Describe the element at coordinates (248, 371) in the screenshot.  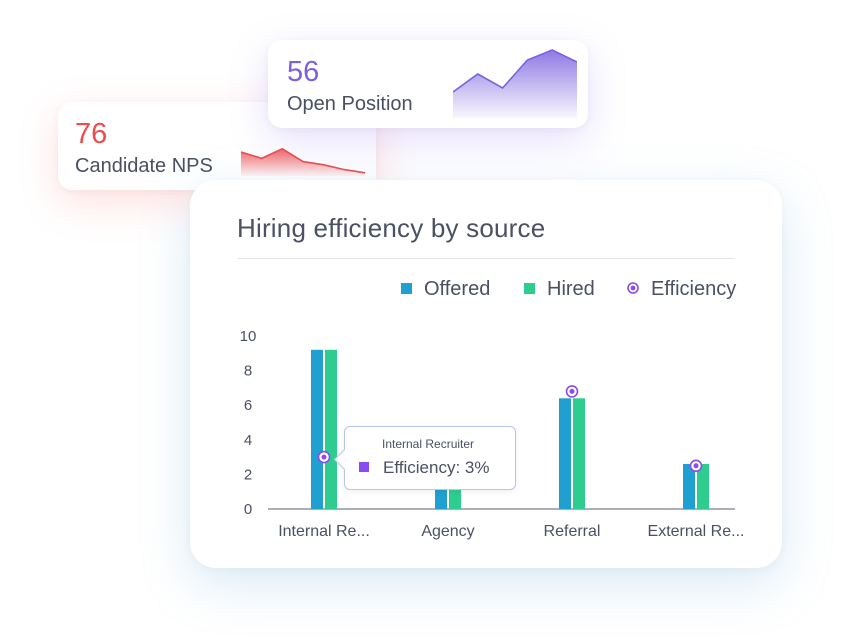
I see `y-tick-label-8: 8` at that location.